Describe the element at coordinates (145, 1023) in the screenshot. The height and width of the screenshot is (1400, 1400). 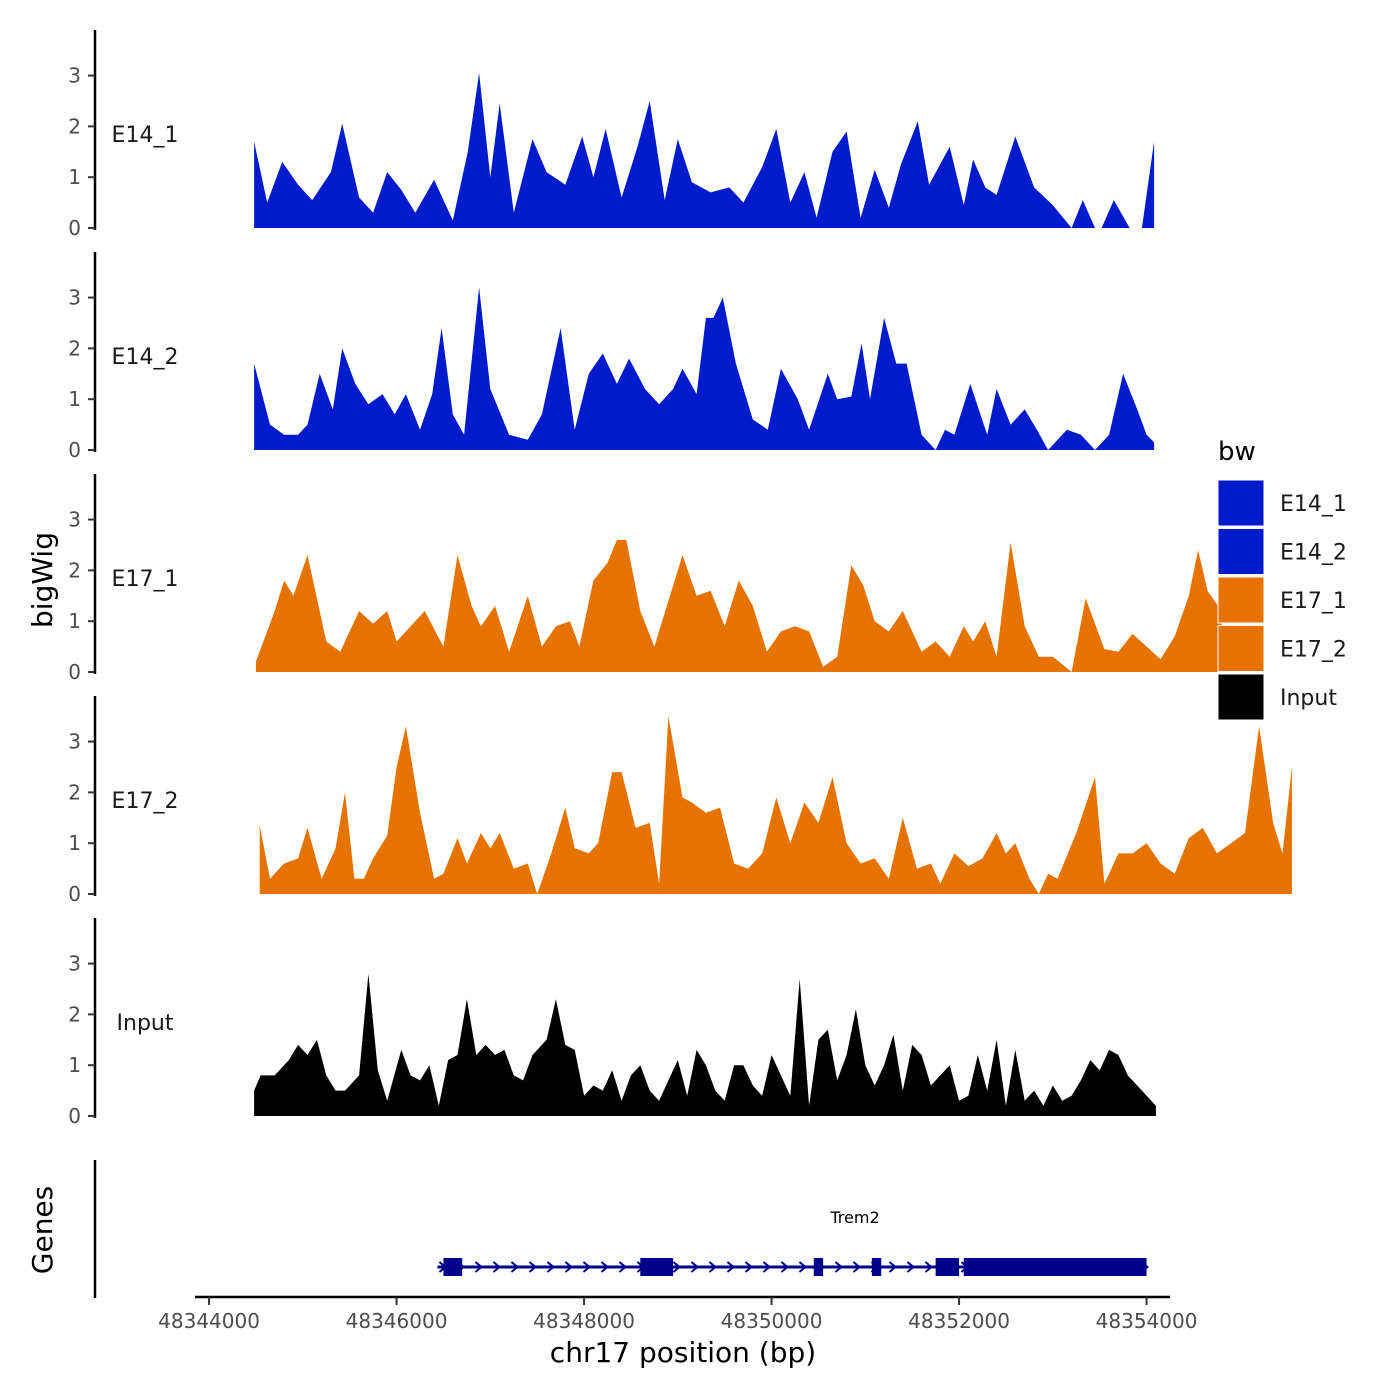
I see `track-label: Input` at that location.